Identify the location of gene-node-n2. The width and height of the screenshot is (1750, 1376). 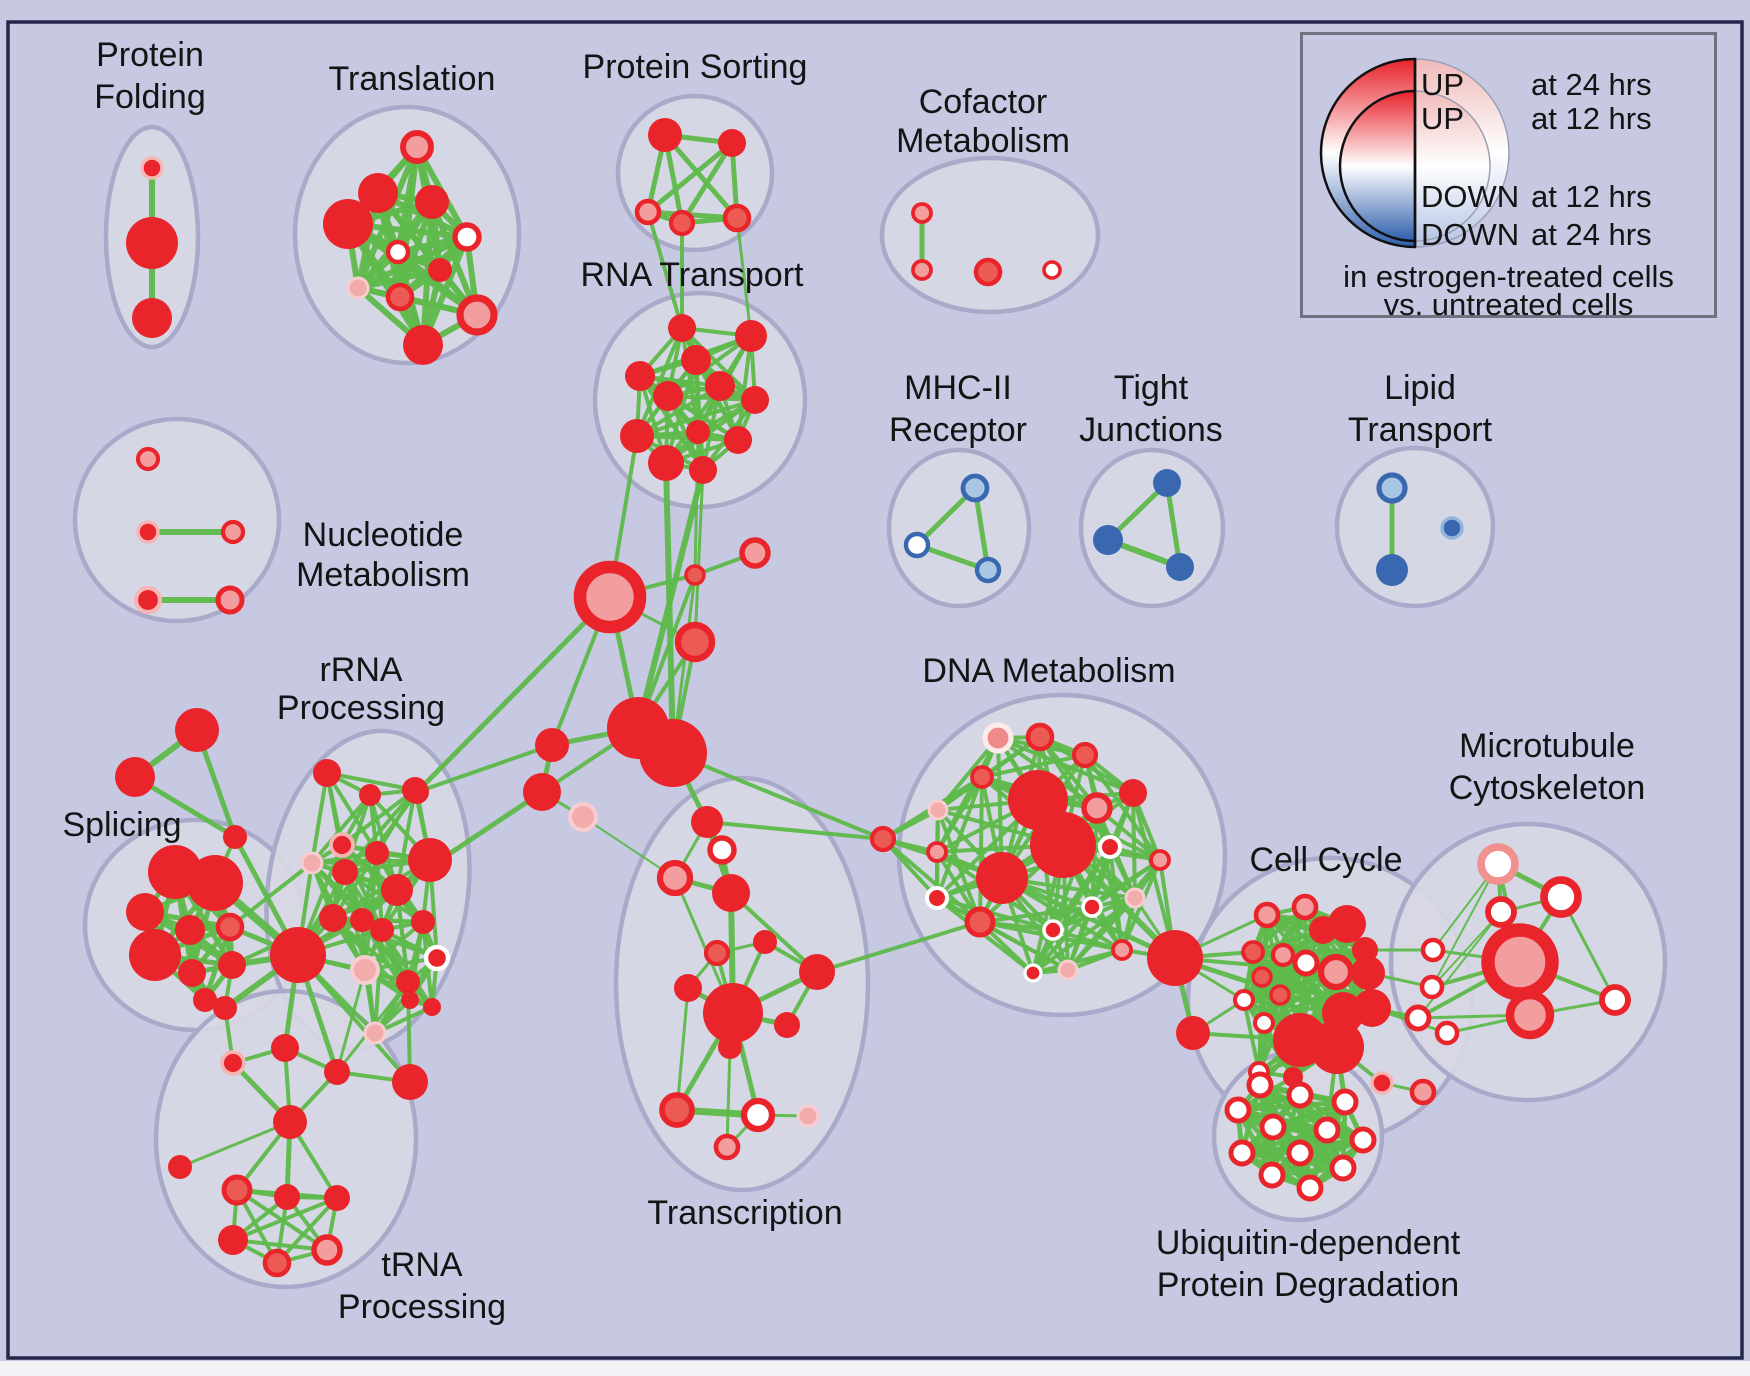
(233, 1063).